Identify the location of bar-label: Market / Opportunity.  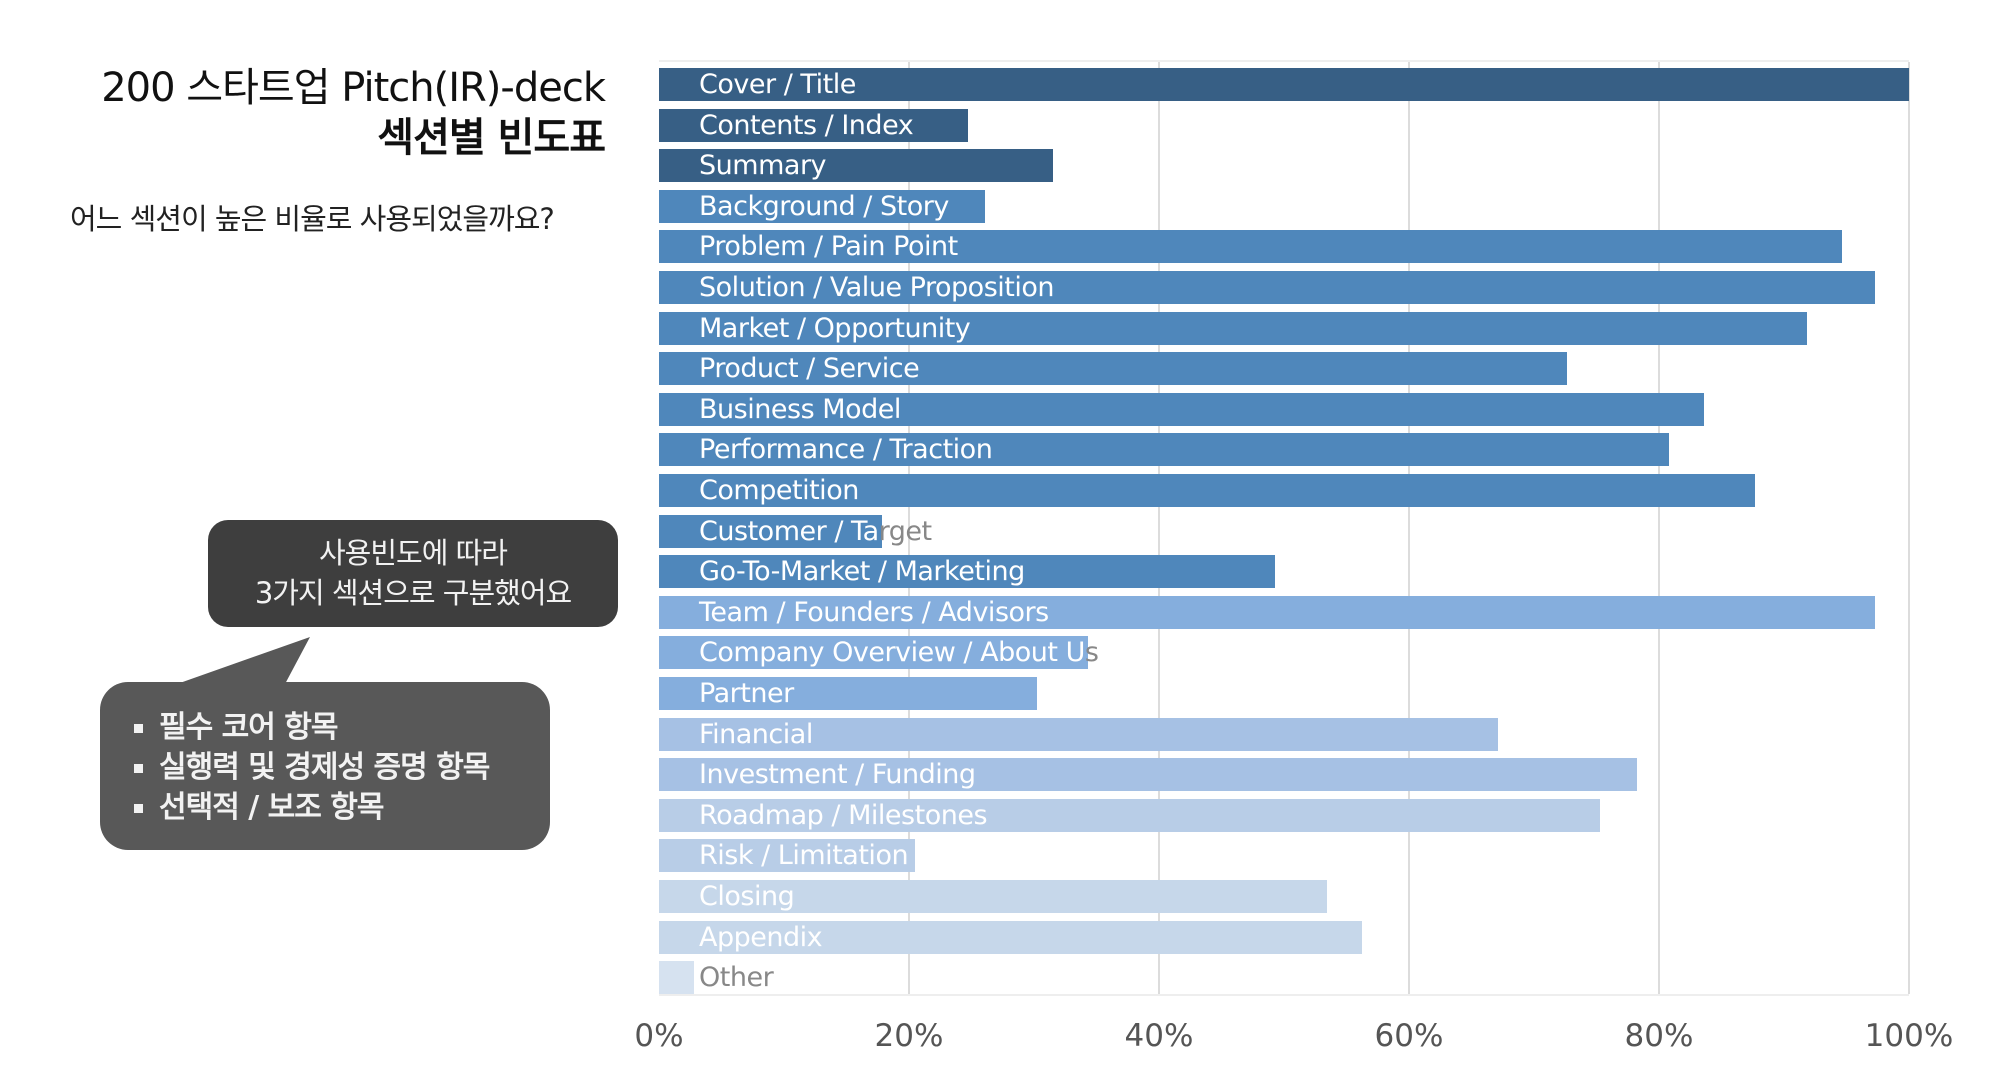
(835, 328).